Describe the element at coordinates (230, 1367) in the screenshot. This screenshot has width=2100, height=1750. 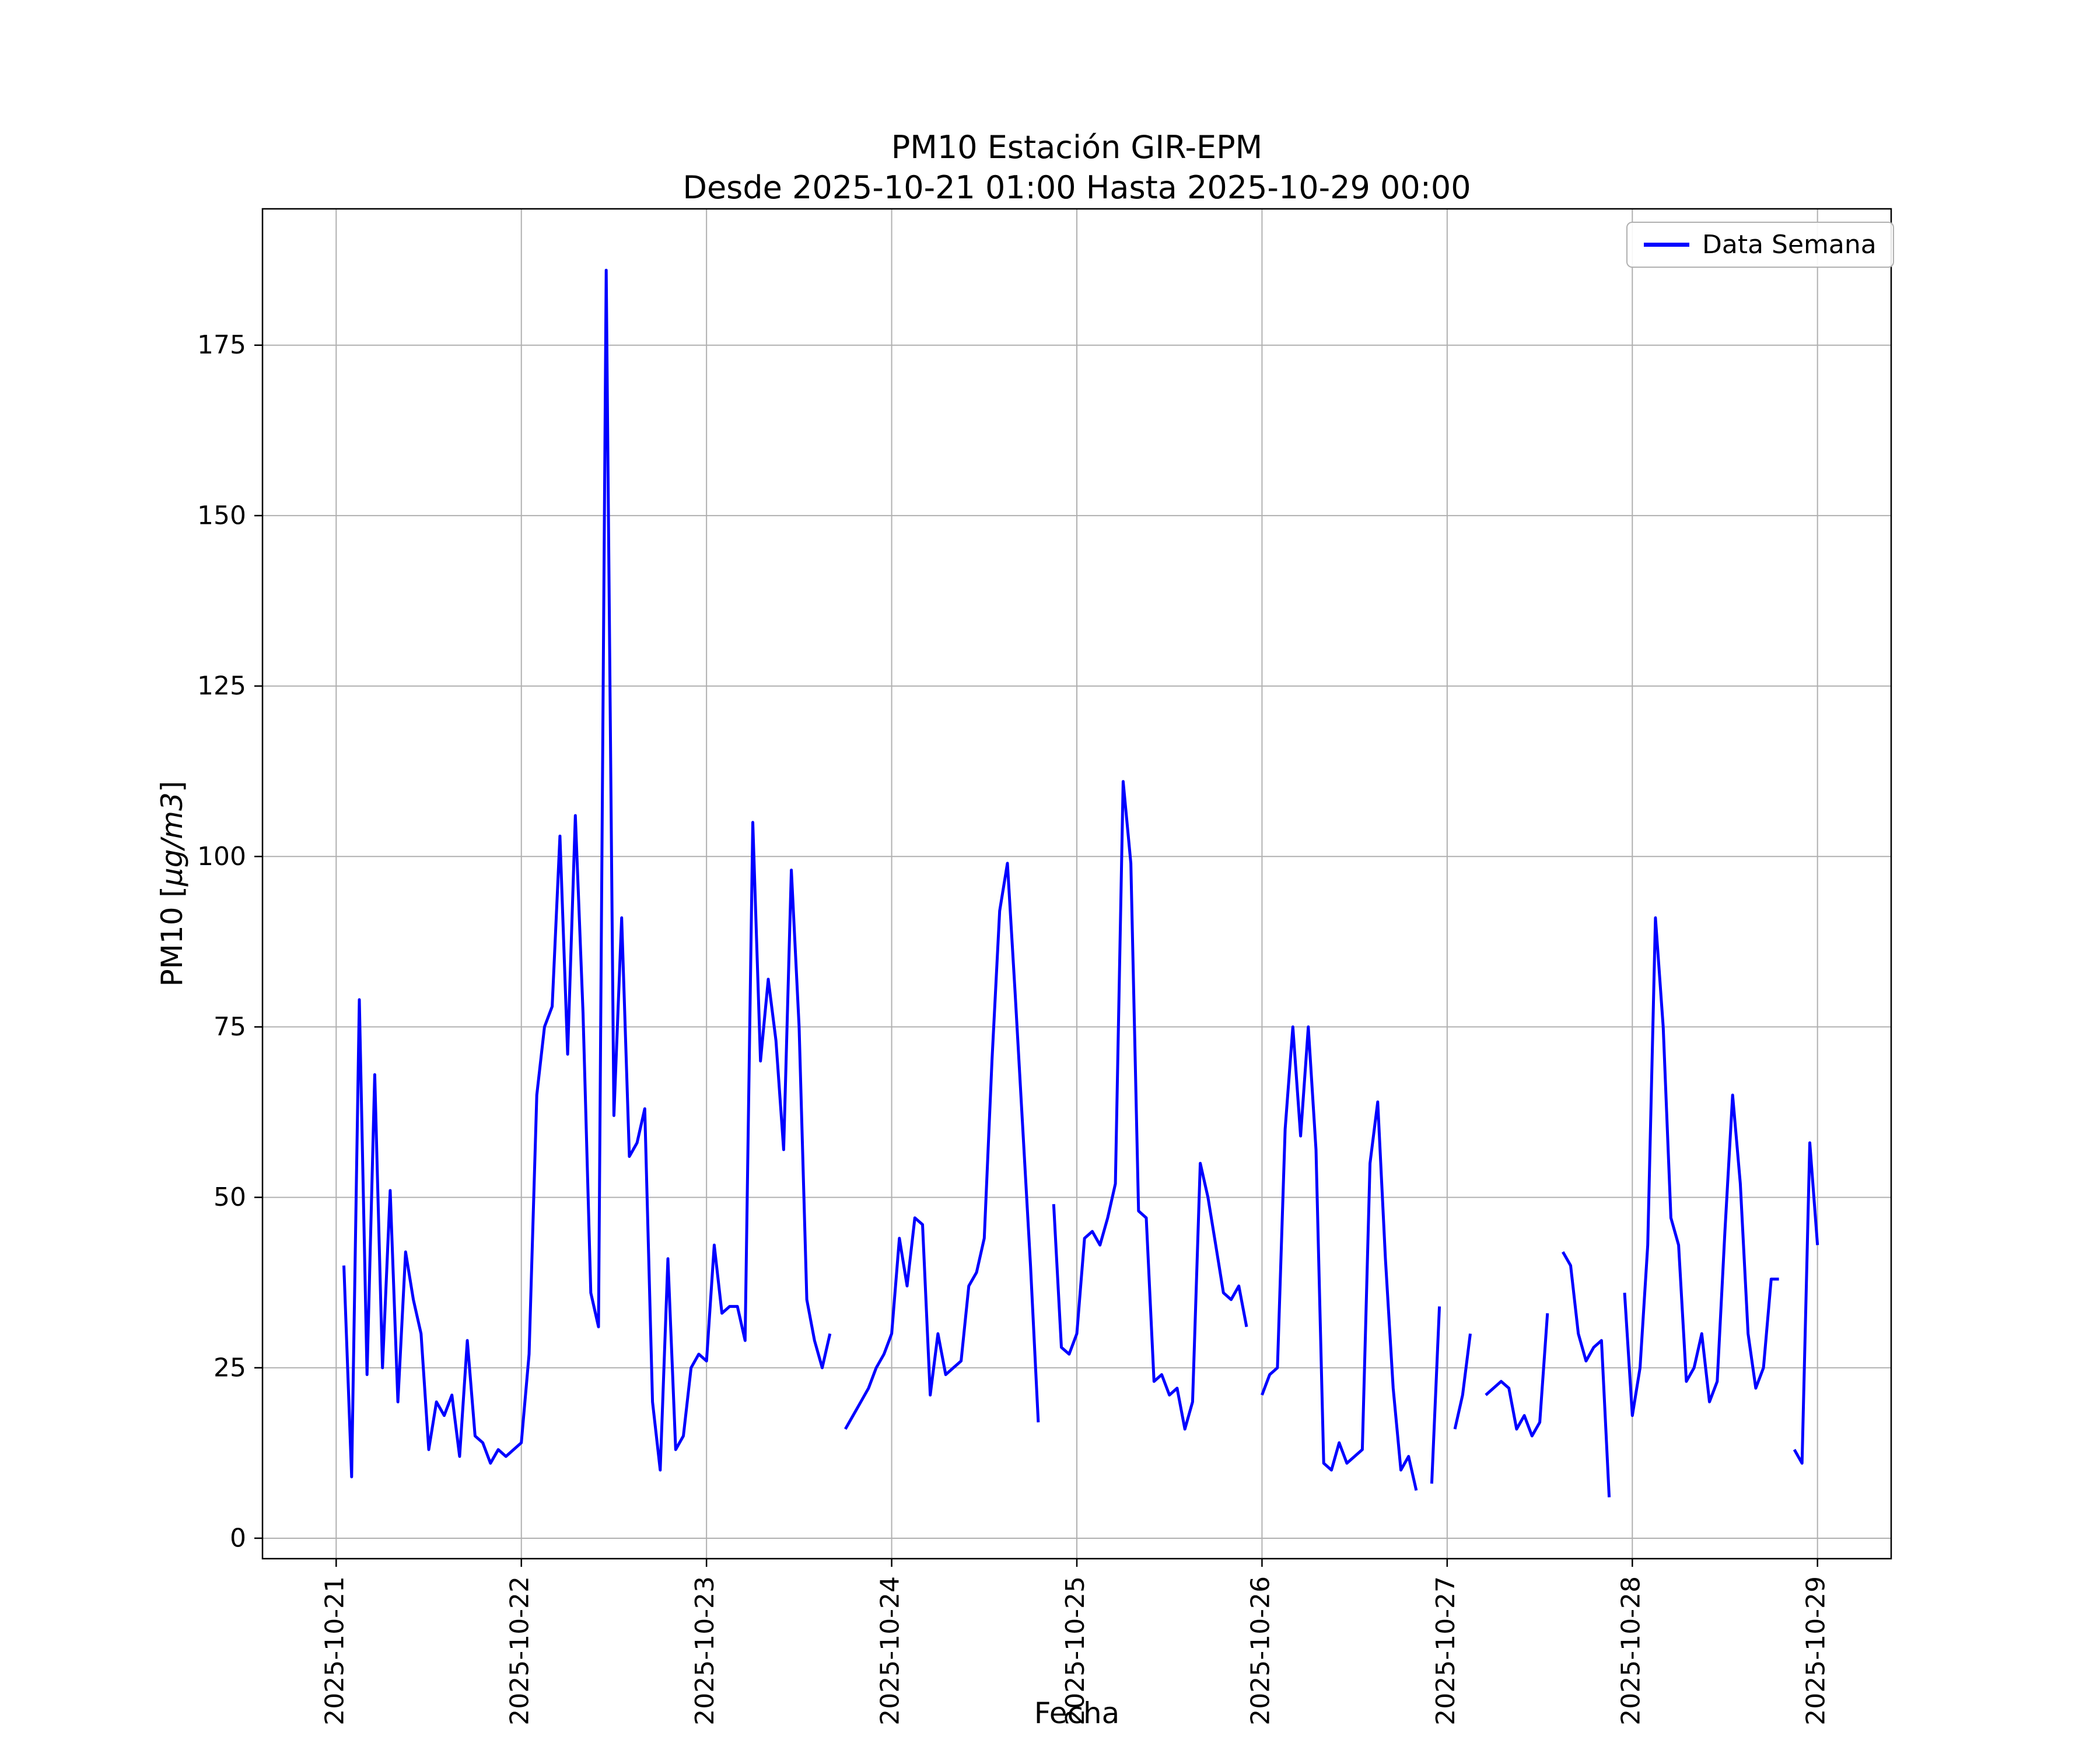
I see `y-tick-label: 25` at that location.